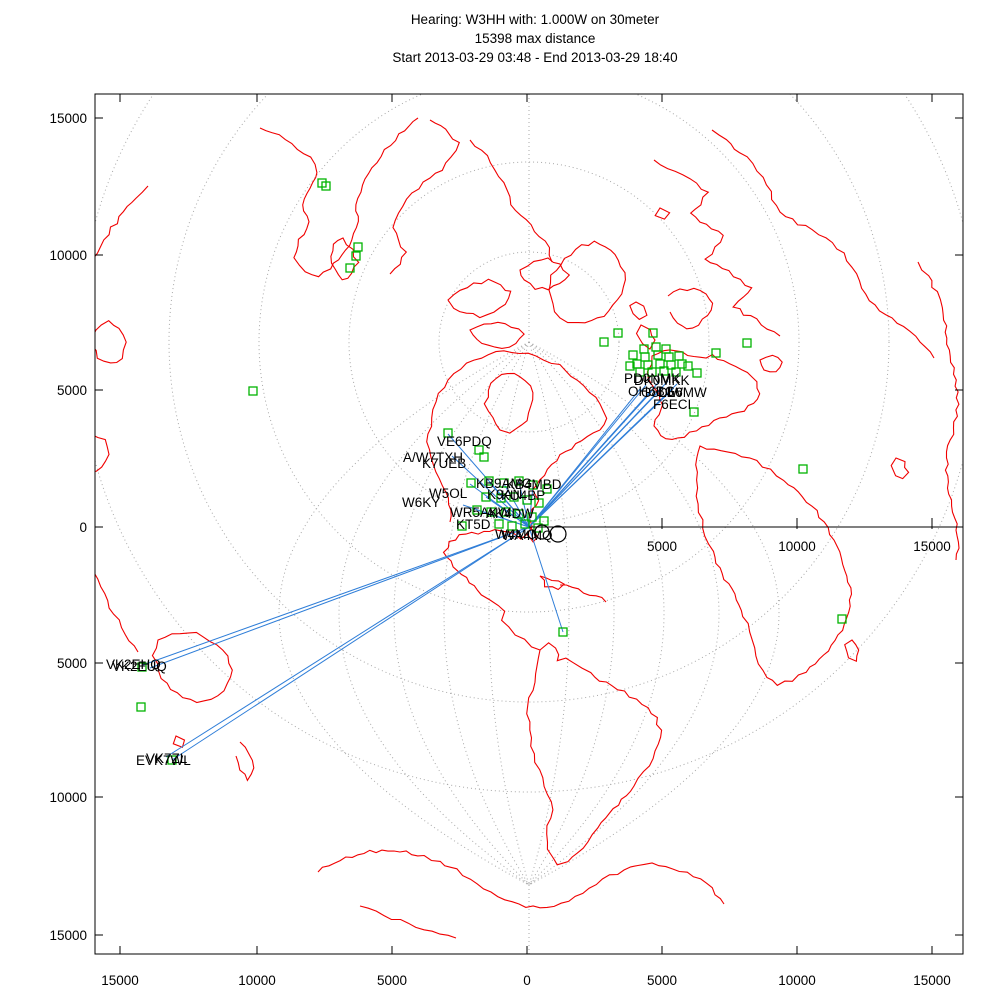 This screenshot has width=1000, height=1000. What do you see at coordinates (594, 754) in the screenshot?
I see `coastline-south-america` at bounding box center [594, 754].